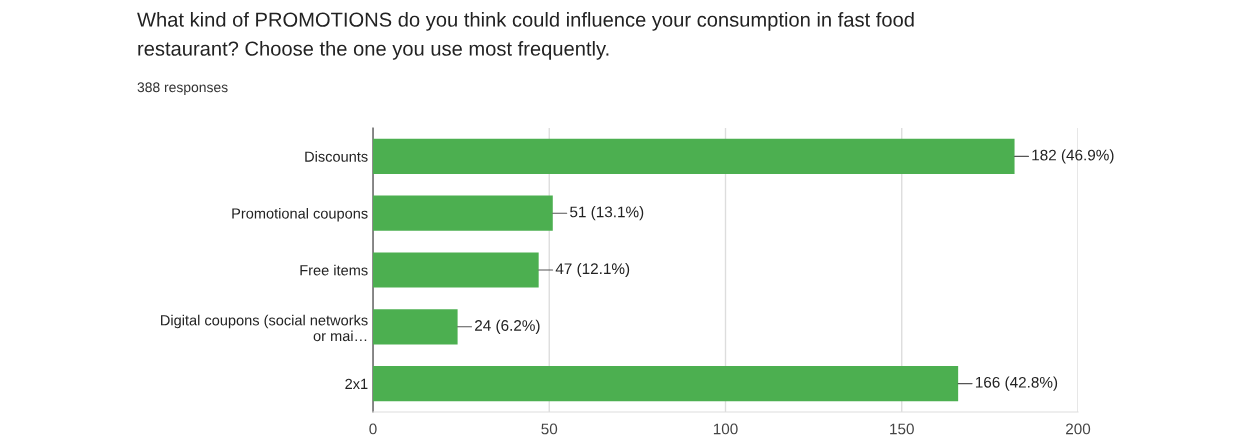 The image size is (1241, 446). Describe the element at coordinates (334, 270) in the screenshot. I see `y-tick-label: Free items` at that location.